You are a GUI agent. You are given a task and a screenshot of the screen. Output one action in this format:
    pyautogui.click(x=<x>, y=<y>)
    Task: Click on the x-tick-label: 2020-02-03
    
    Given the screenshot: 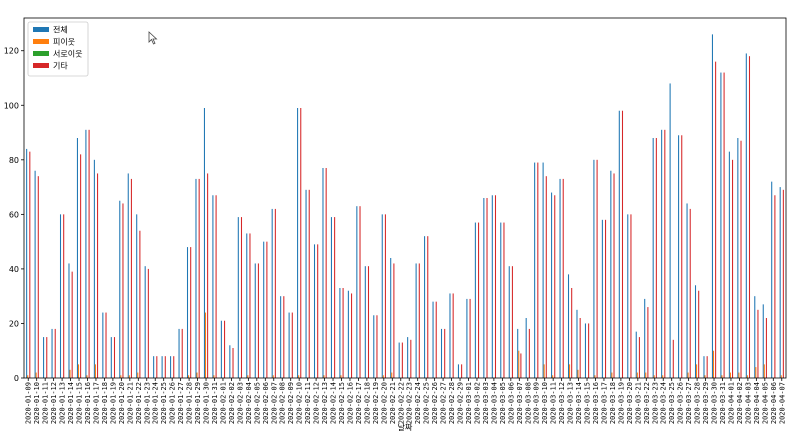 What is the action you would take?
    pyautogui.click(x=240, y=403)
    